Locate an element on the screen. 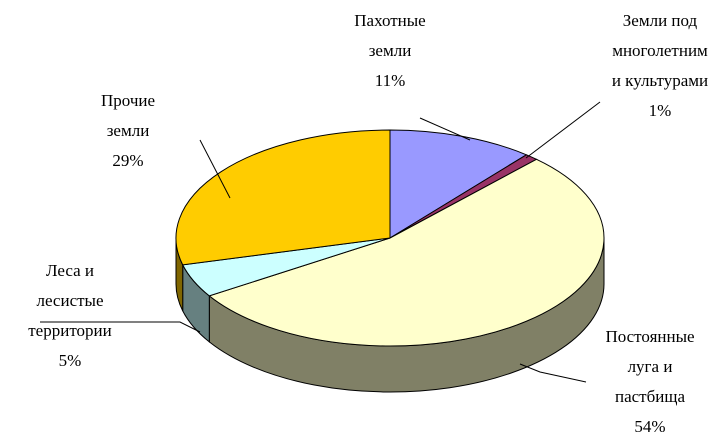  value-label: 11% is located at coordinates (390, 80).